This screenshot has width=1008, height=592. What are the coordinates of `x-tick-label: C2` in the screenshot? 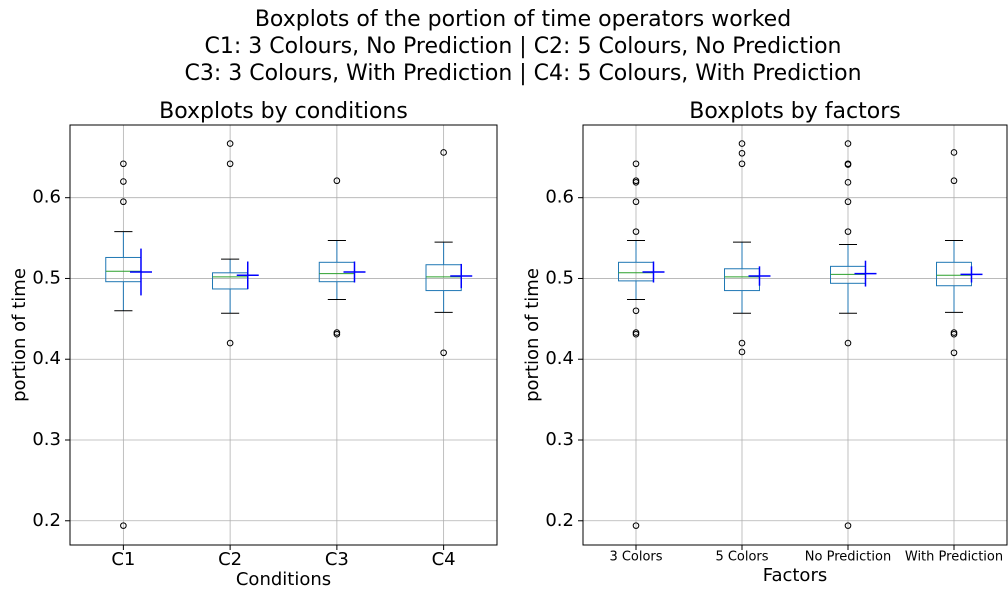 It's located at (230, 559).